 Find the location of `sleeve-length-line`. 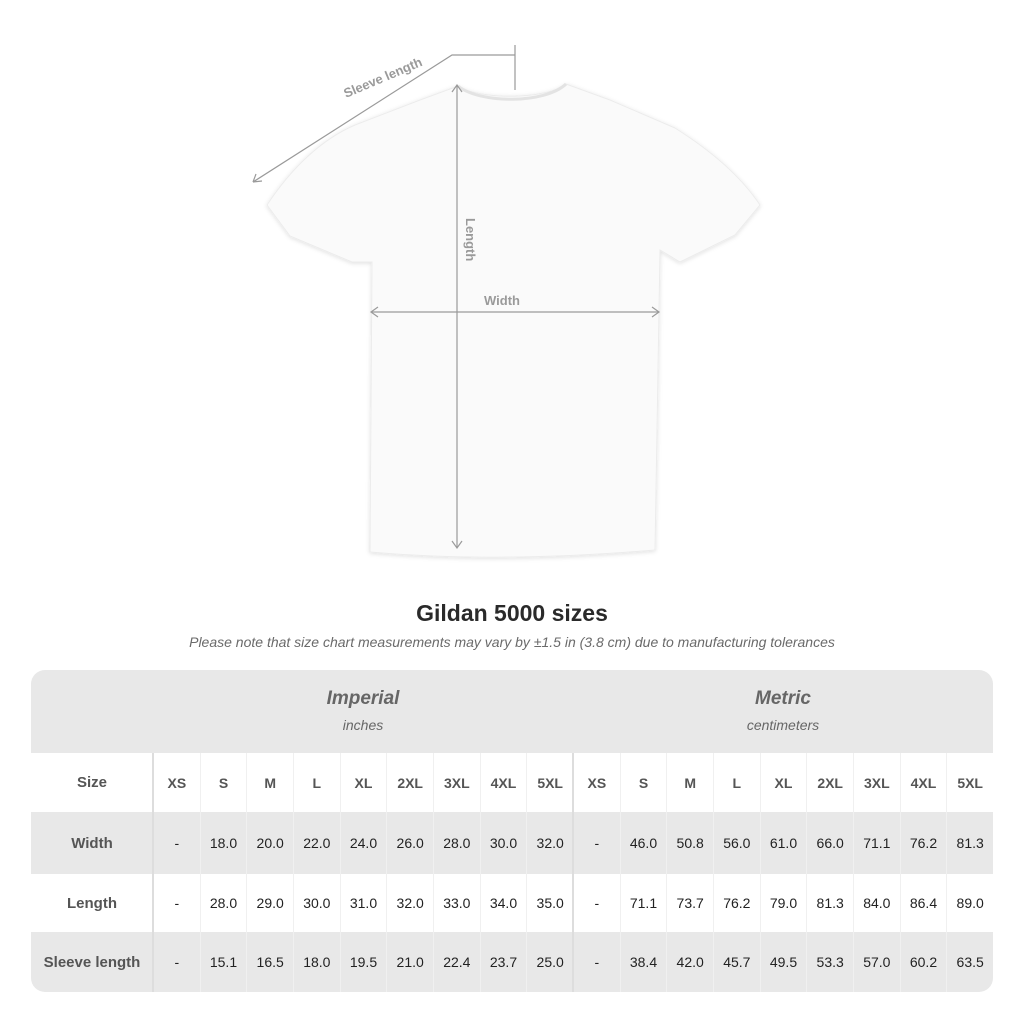

sleeve-length-line is located at coordinates (383, 118).